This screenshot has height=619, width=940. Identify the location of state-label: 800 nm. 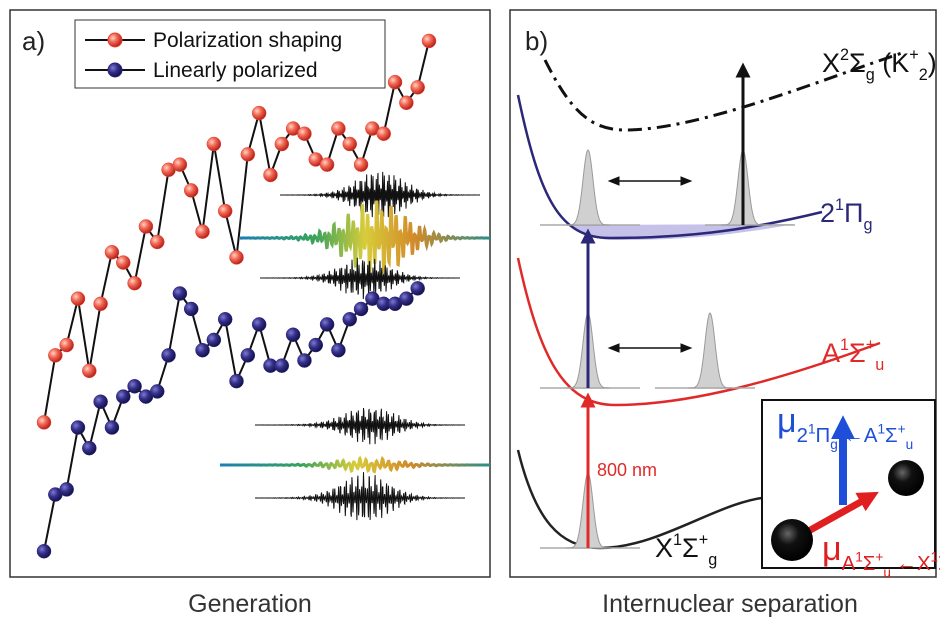
(627, 470).